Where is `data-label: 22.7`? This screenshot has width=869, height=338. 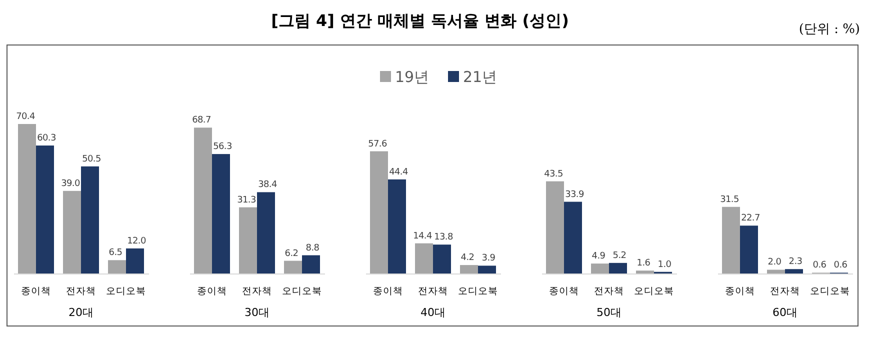 data-label: 22.7 is located at coordinates (750, 219).